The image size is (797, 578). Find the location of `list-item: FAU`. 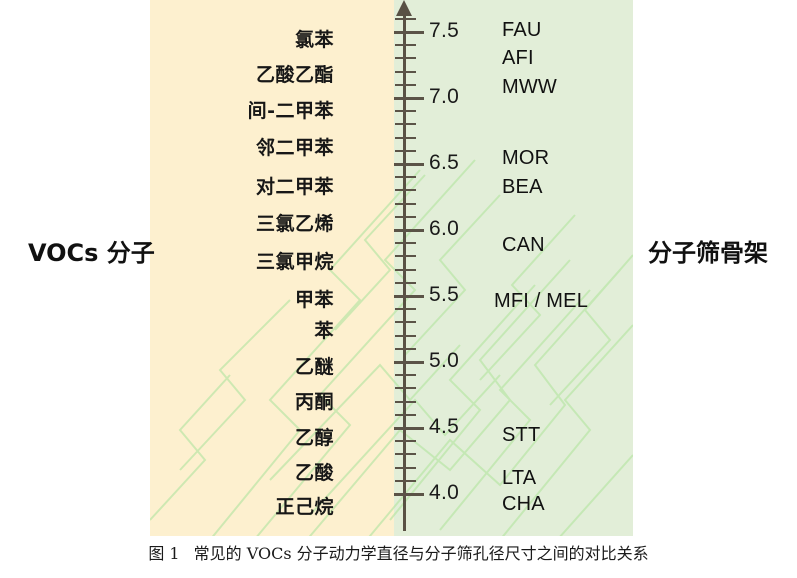

list-item: FAU is located at coordinates (522, 30).